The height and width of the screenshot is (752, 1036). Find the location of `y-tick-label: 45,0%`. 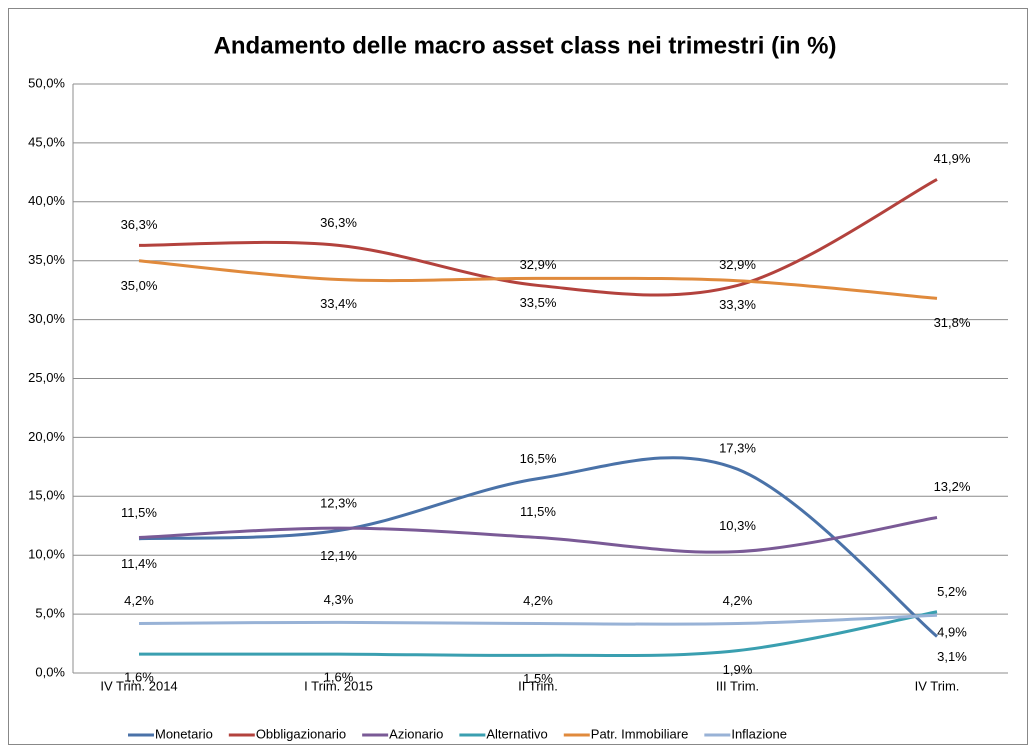

y-tick-label: 45,0% is located at coordinates (46, 141).